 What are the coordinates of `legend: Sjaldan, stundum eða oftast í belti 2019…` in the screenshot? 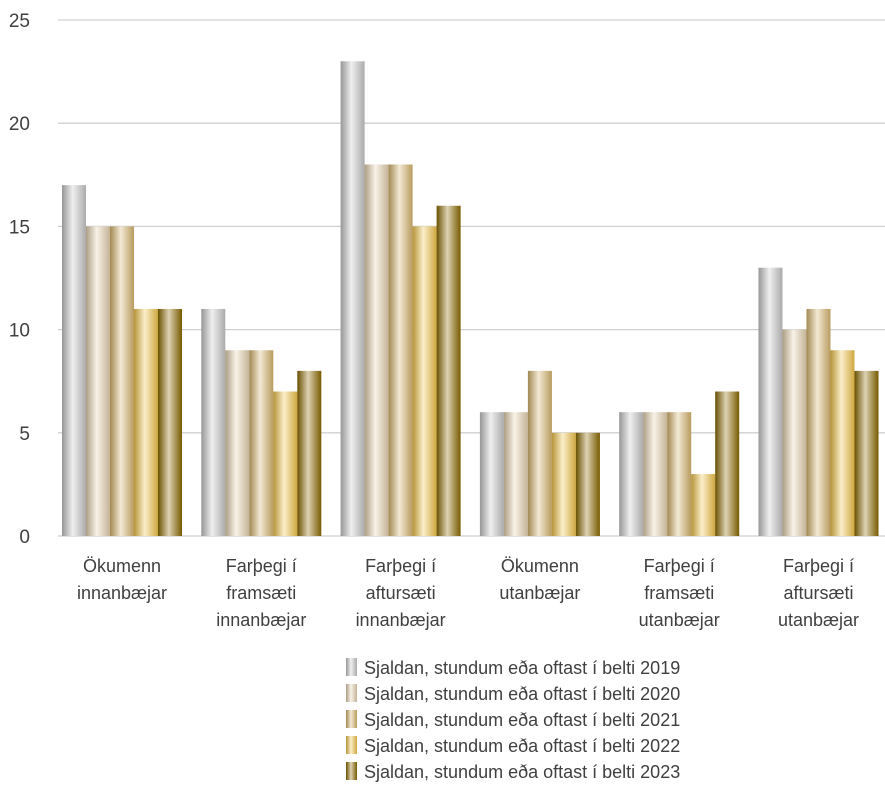 It's located at (513, 720).